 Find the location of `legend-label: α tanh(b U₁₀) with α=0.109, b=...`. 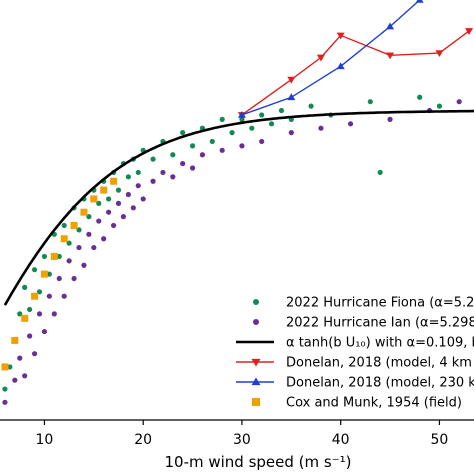

legend-label: α tanh(b U₁₀) with α=0.109, b=... is located at coordinates (380, 343).